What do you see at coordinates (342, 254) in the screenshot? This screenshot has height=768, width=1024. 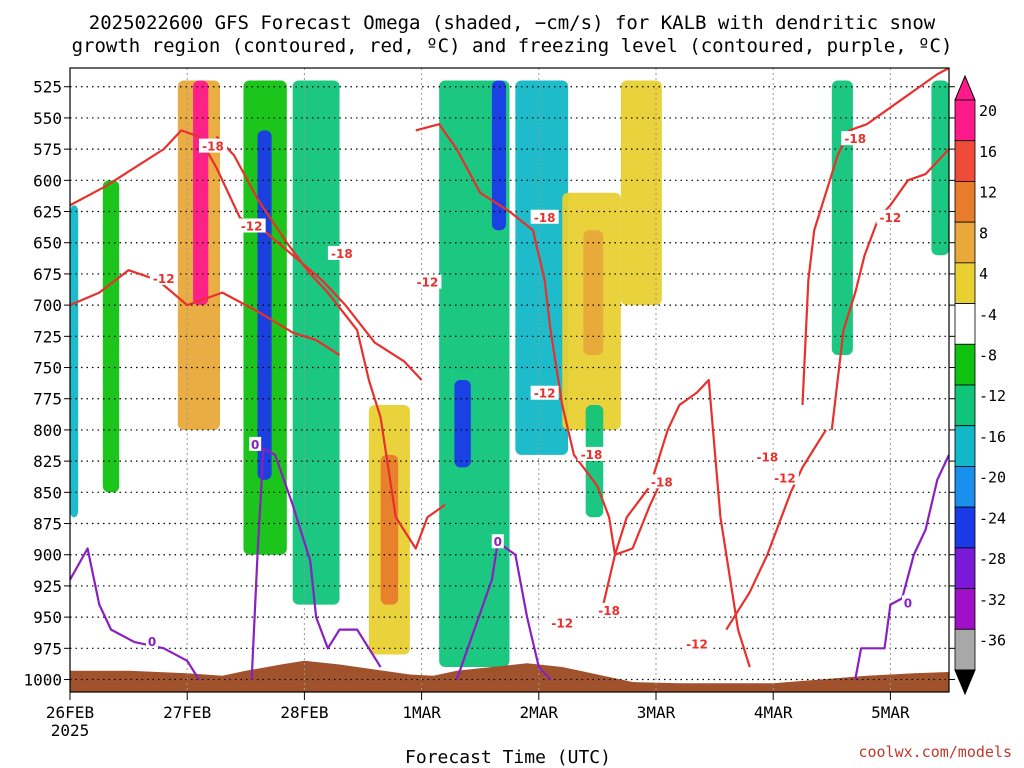 I see `contour-label-2: -18` at bounding box center [342, 254].